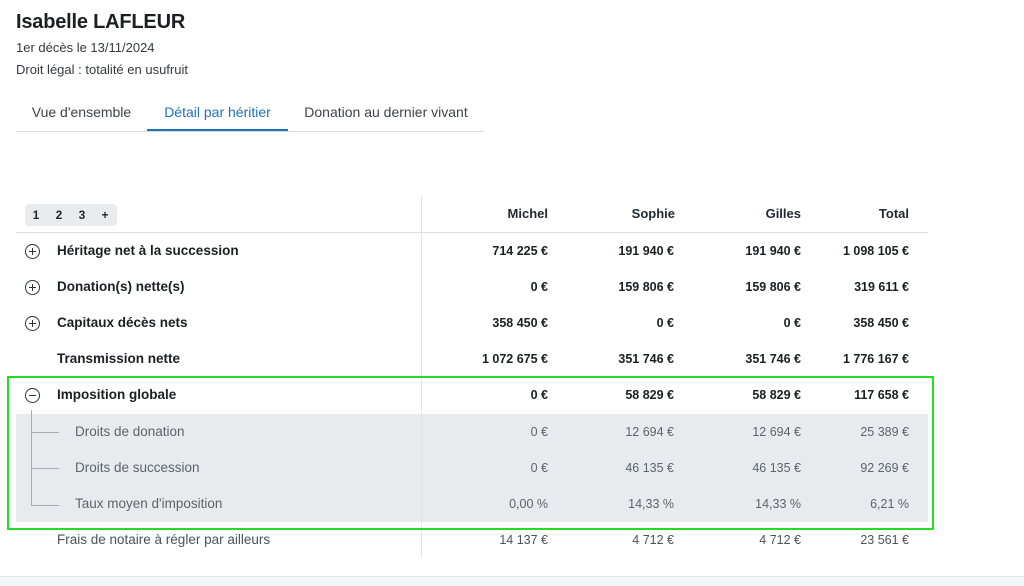 The height and width of the screenshot is (586, 1024). Describe the element at coordinates (105, 215) in the screenshot. I see `add-page-button: +` at that location.